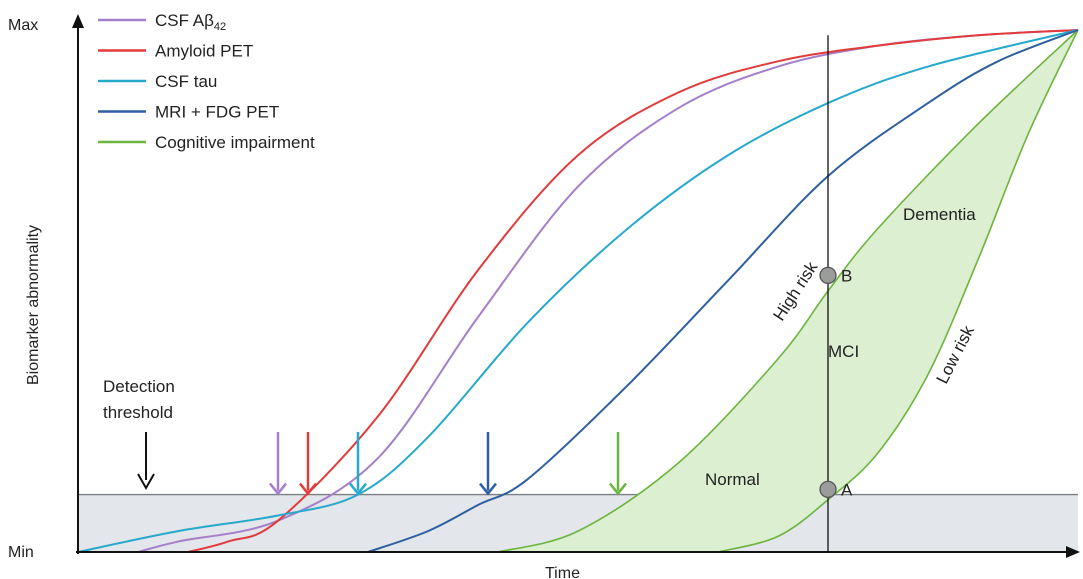 The height and width of the screenshot is (579, 1083). What do you see at coordinates (235, 142) in the screenshot?
I see `legend-label-4: Cognitive impairment` at bounding box center [235, 142].